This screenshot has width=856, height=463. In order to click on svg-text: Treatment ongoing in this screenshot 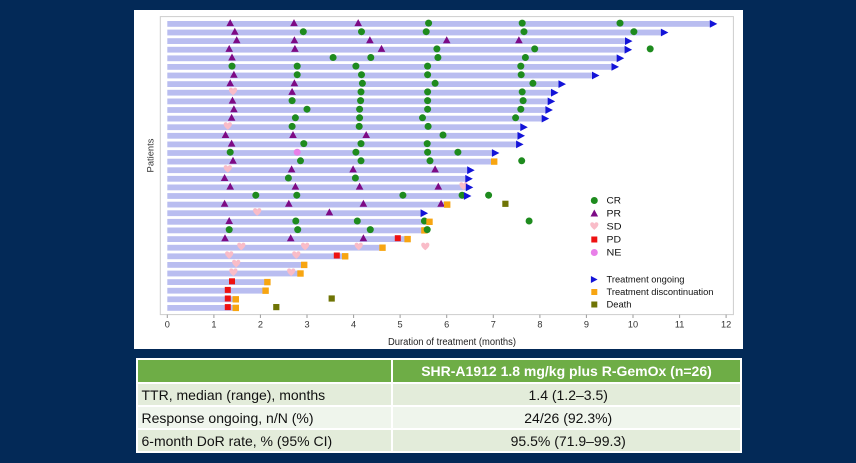, I will do `click(646, 280)`.